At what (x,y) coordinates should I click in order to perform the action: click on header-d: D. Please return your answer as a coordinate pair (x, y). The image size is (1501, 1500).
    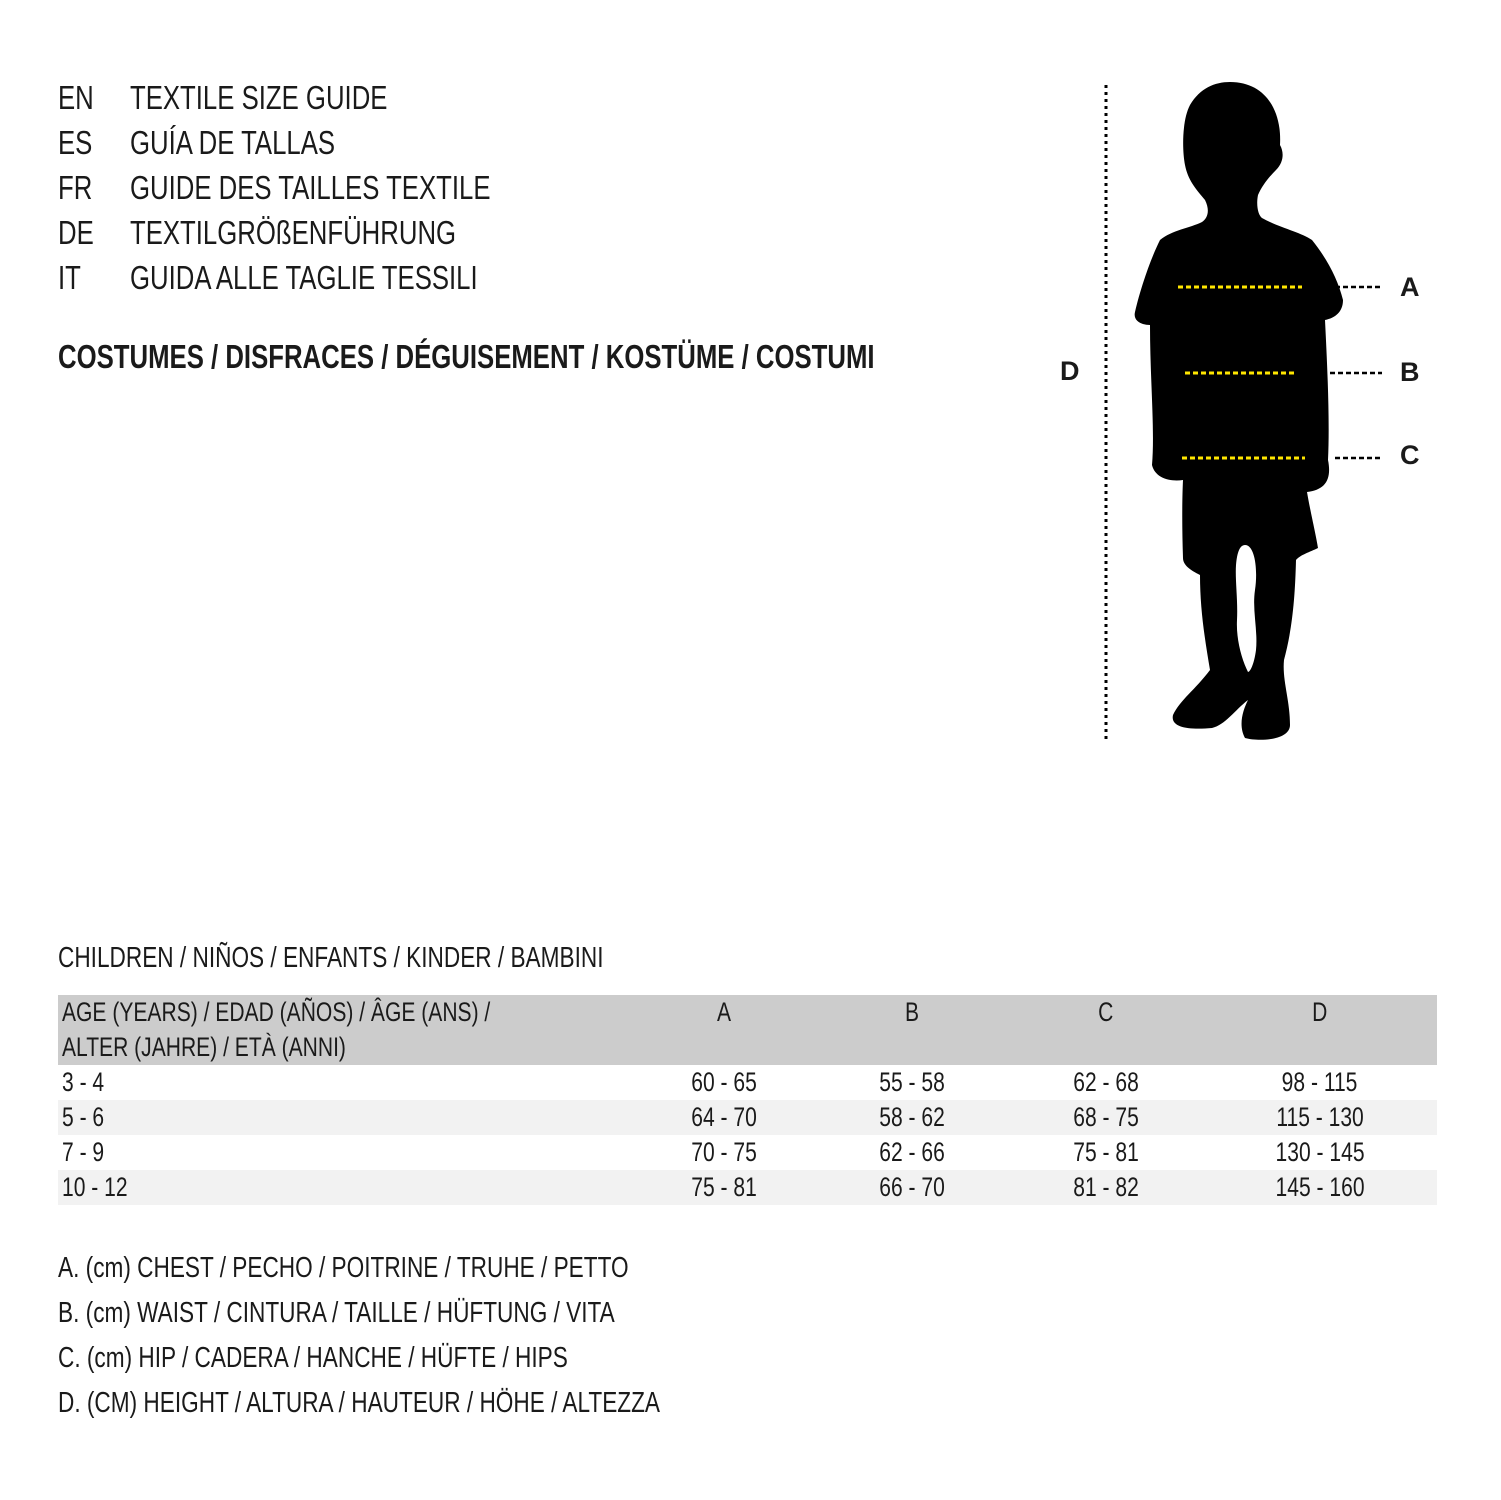
    Looking at the image, I should click on (1320, 1030).